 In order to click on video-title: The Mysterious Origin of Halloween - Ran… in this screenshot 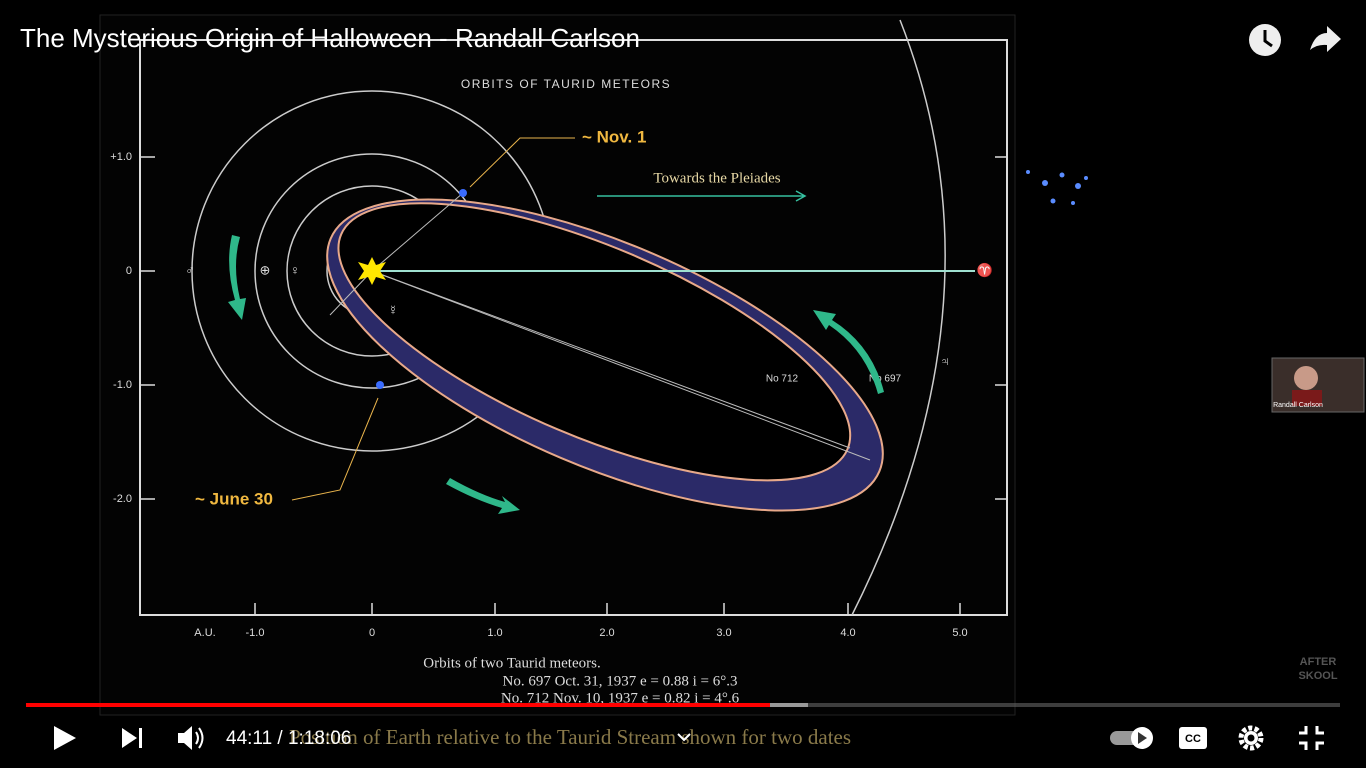, I will do `click(330, 38)`.